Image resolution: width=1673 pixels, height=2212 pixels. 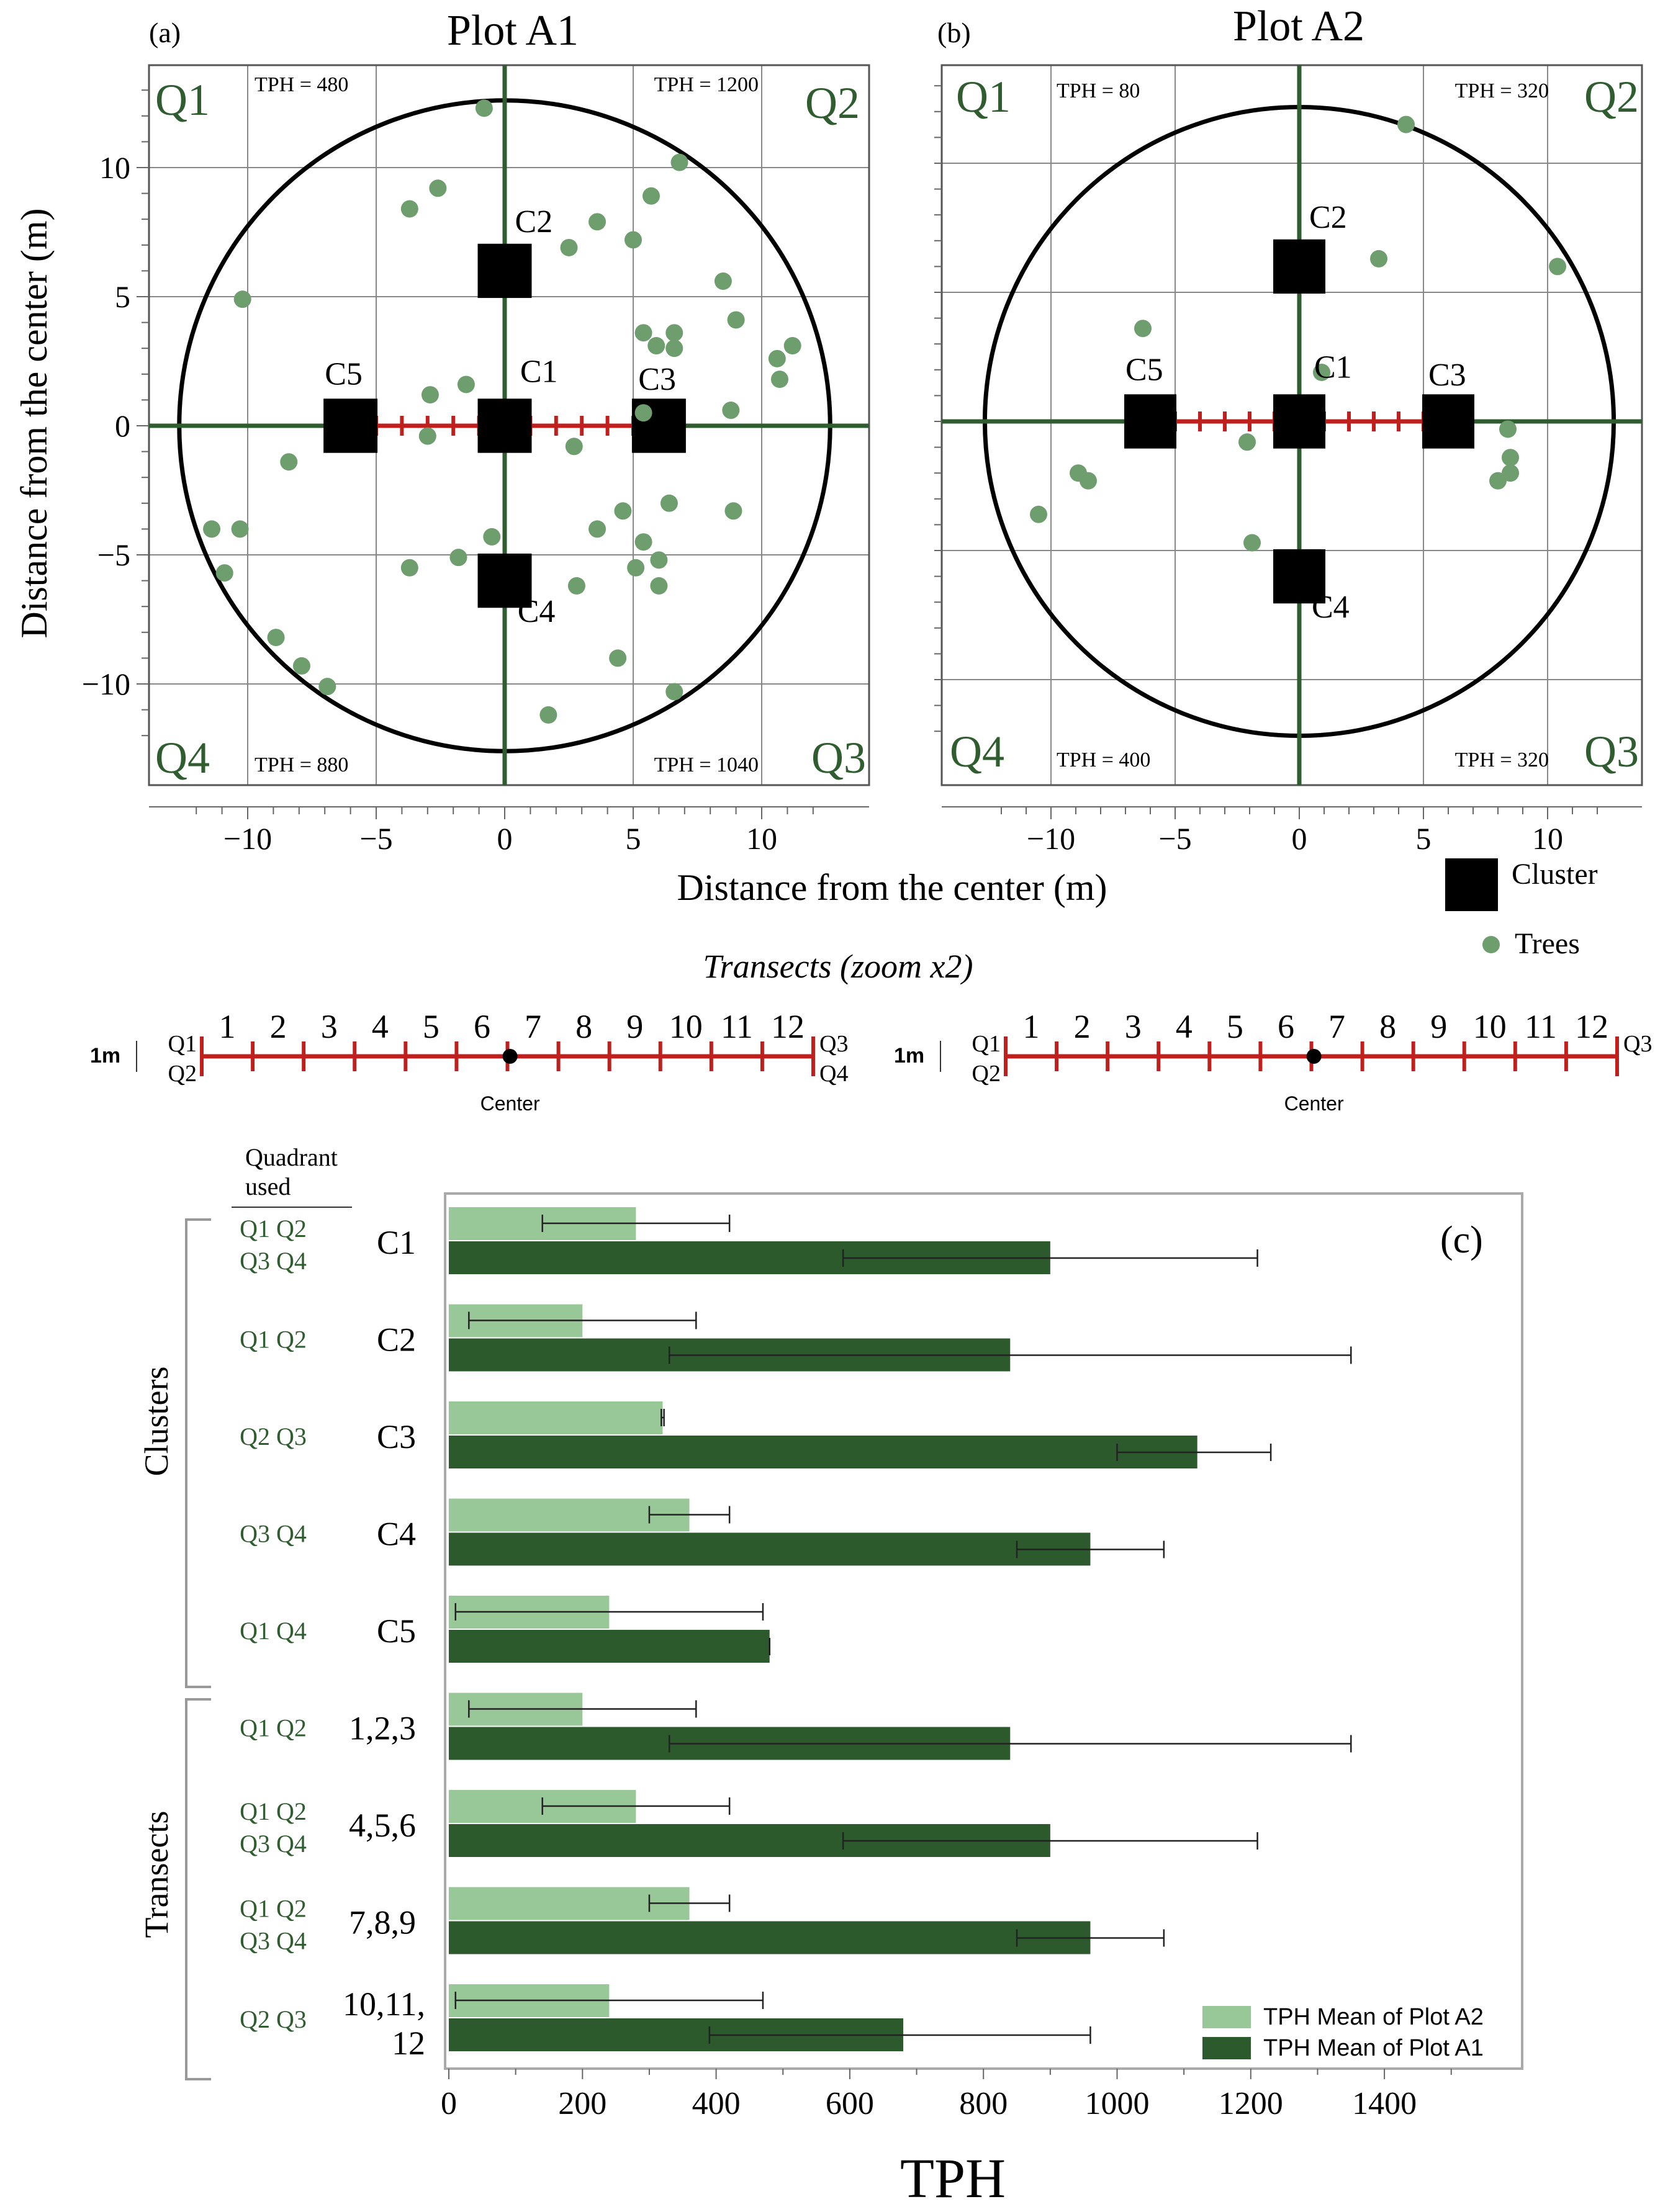 What do you see at coordinates (1144, 369) in the screenshot?
I see `cluster-label-c5: C5` at bounding box center [1144, 369].